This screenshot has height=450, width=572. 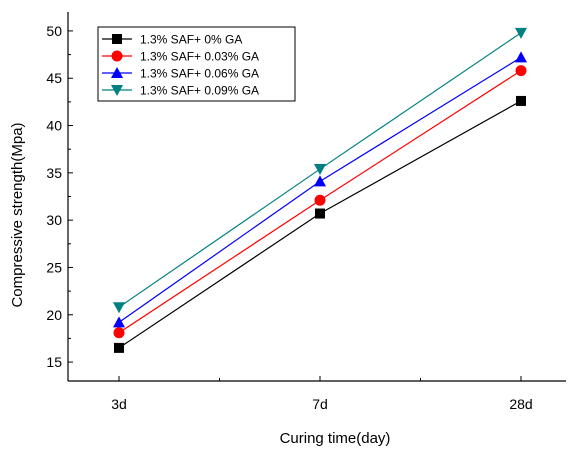 What do you see at coordinates (191, 40) in the screenshot?
I see `legend-label: 1.3% SAF+ 0% GA` at bounding box center [191, 40].